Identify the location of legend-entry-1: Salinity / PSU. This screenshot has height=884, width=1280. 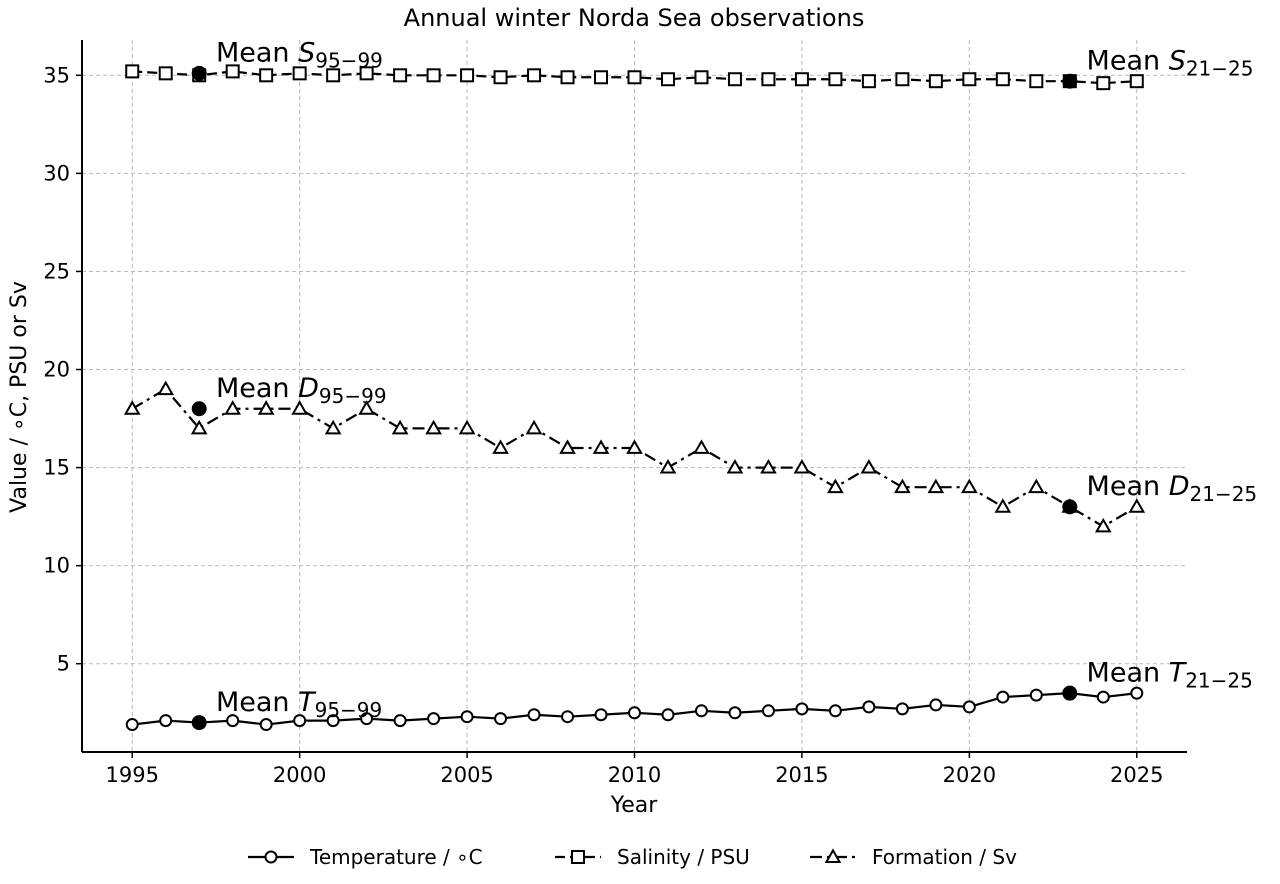
(652, 857).